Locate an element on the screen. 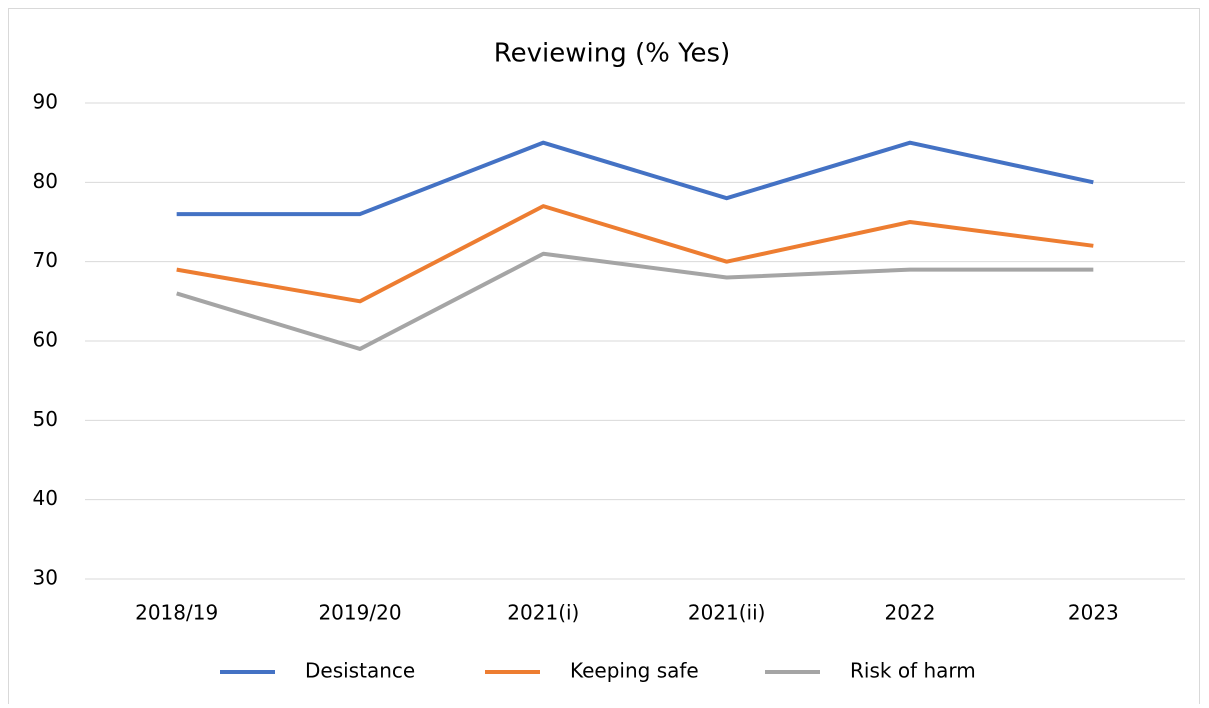  legend-label: Desistance is located at coordinates (360, 671).